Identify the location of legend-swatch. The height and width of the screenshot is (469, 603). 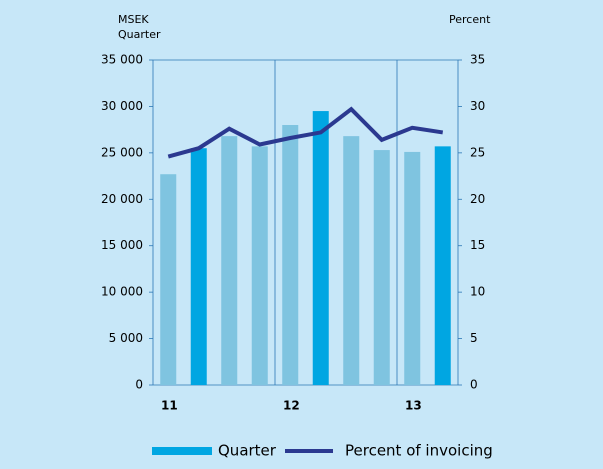
(182, 451).